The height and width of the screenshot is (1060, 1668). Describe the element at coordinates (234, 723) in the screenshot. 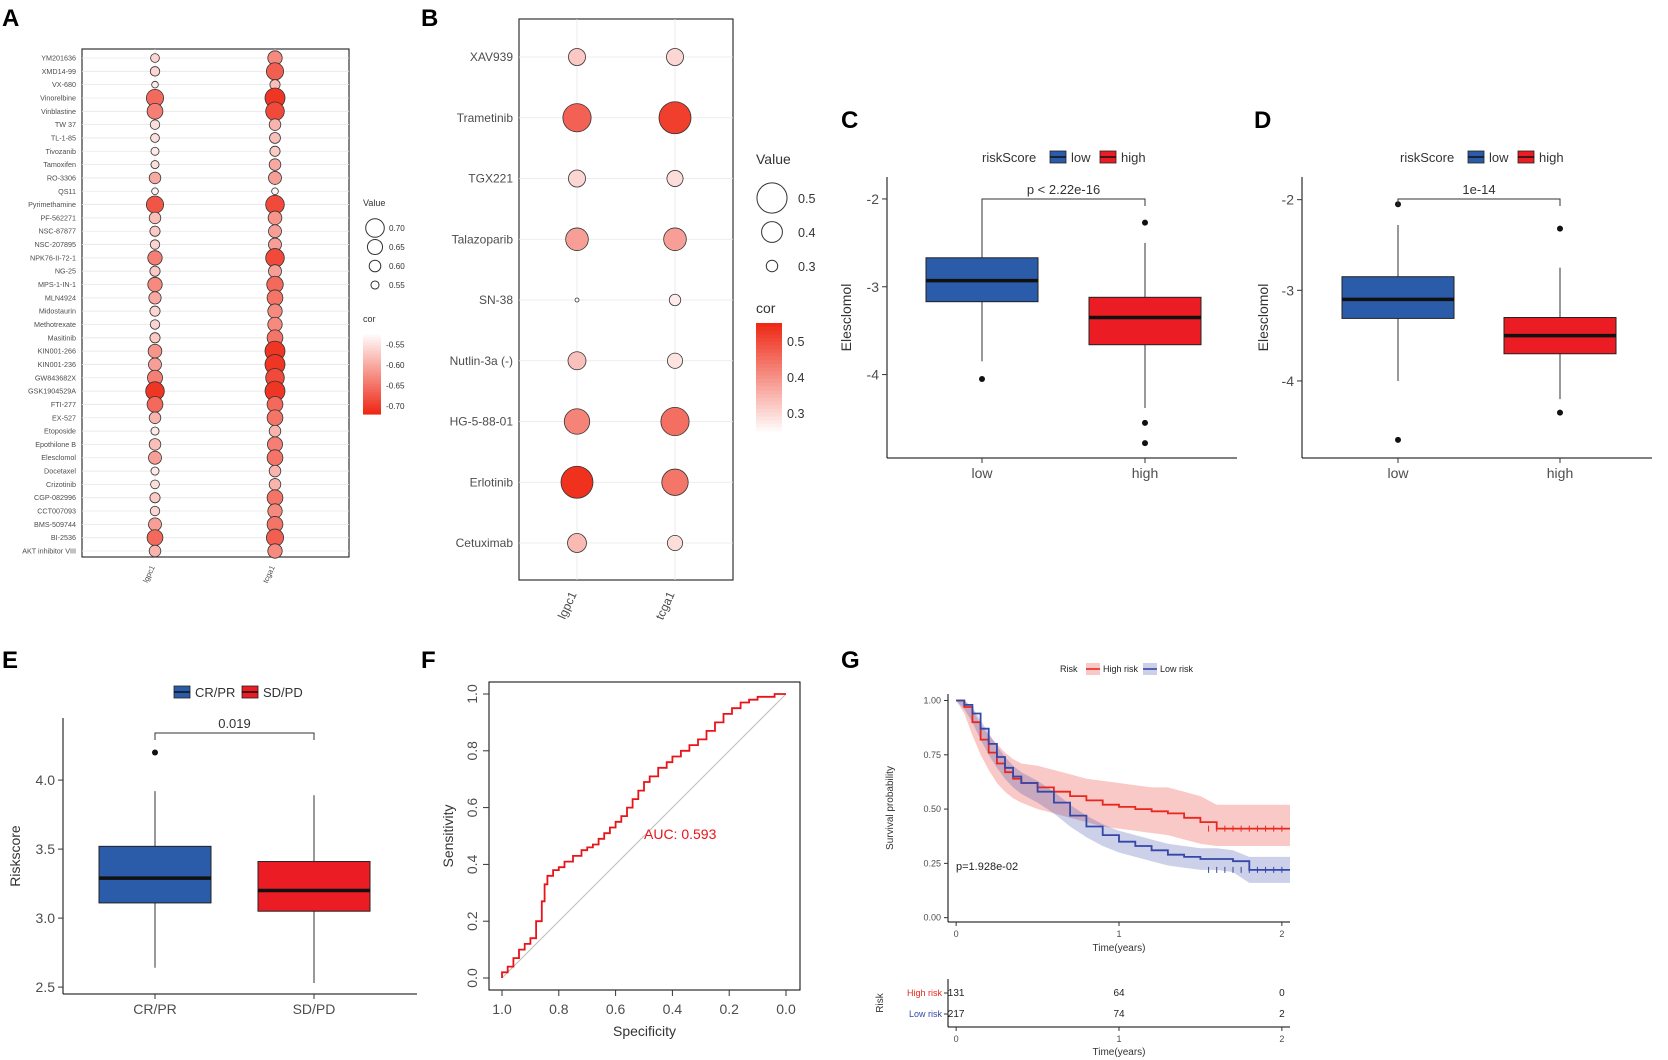

I see `panel-e-p-value: 0.019` at that location.